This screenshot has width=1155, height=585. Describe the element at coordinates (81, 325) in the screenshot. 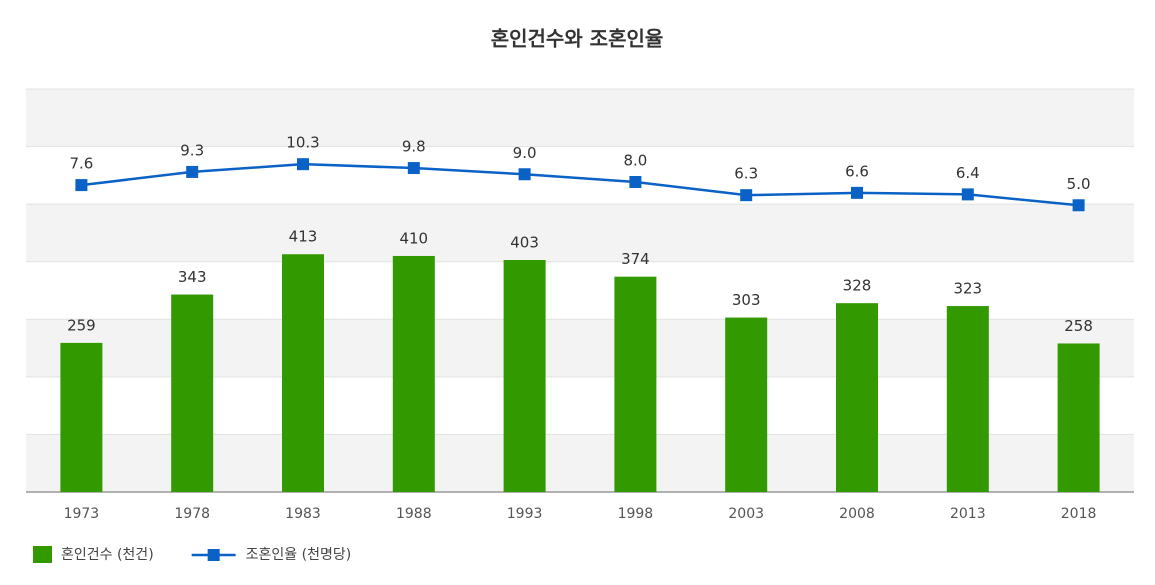

I see `bar-value-label: 259` at that location.